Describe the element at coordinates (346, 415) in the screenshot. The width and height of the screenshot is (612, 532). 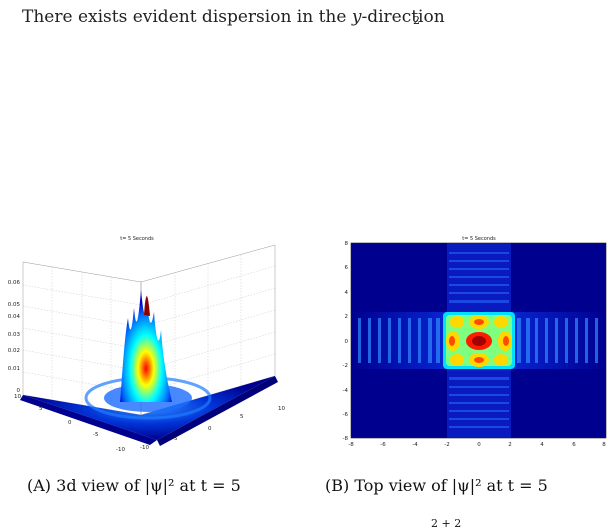
I see `y-tick: -6` at that location.